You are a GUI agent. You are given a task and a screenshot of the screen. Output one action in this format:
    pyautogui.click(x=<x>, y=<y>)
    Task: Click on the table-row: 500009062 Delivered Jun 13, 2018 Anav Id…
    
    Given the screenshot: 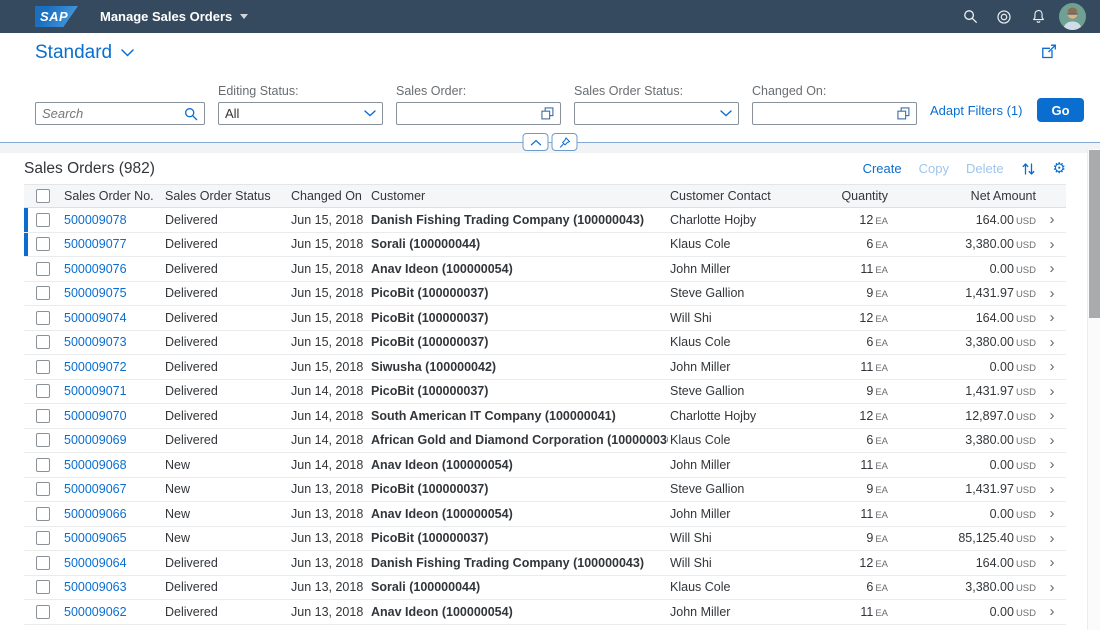 What is the action you would take?
    pyautogui.click(x=545, y=612)
    